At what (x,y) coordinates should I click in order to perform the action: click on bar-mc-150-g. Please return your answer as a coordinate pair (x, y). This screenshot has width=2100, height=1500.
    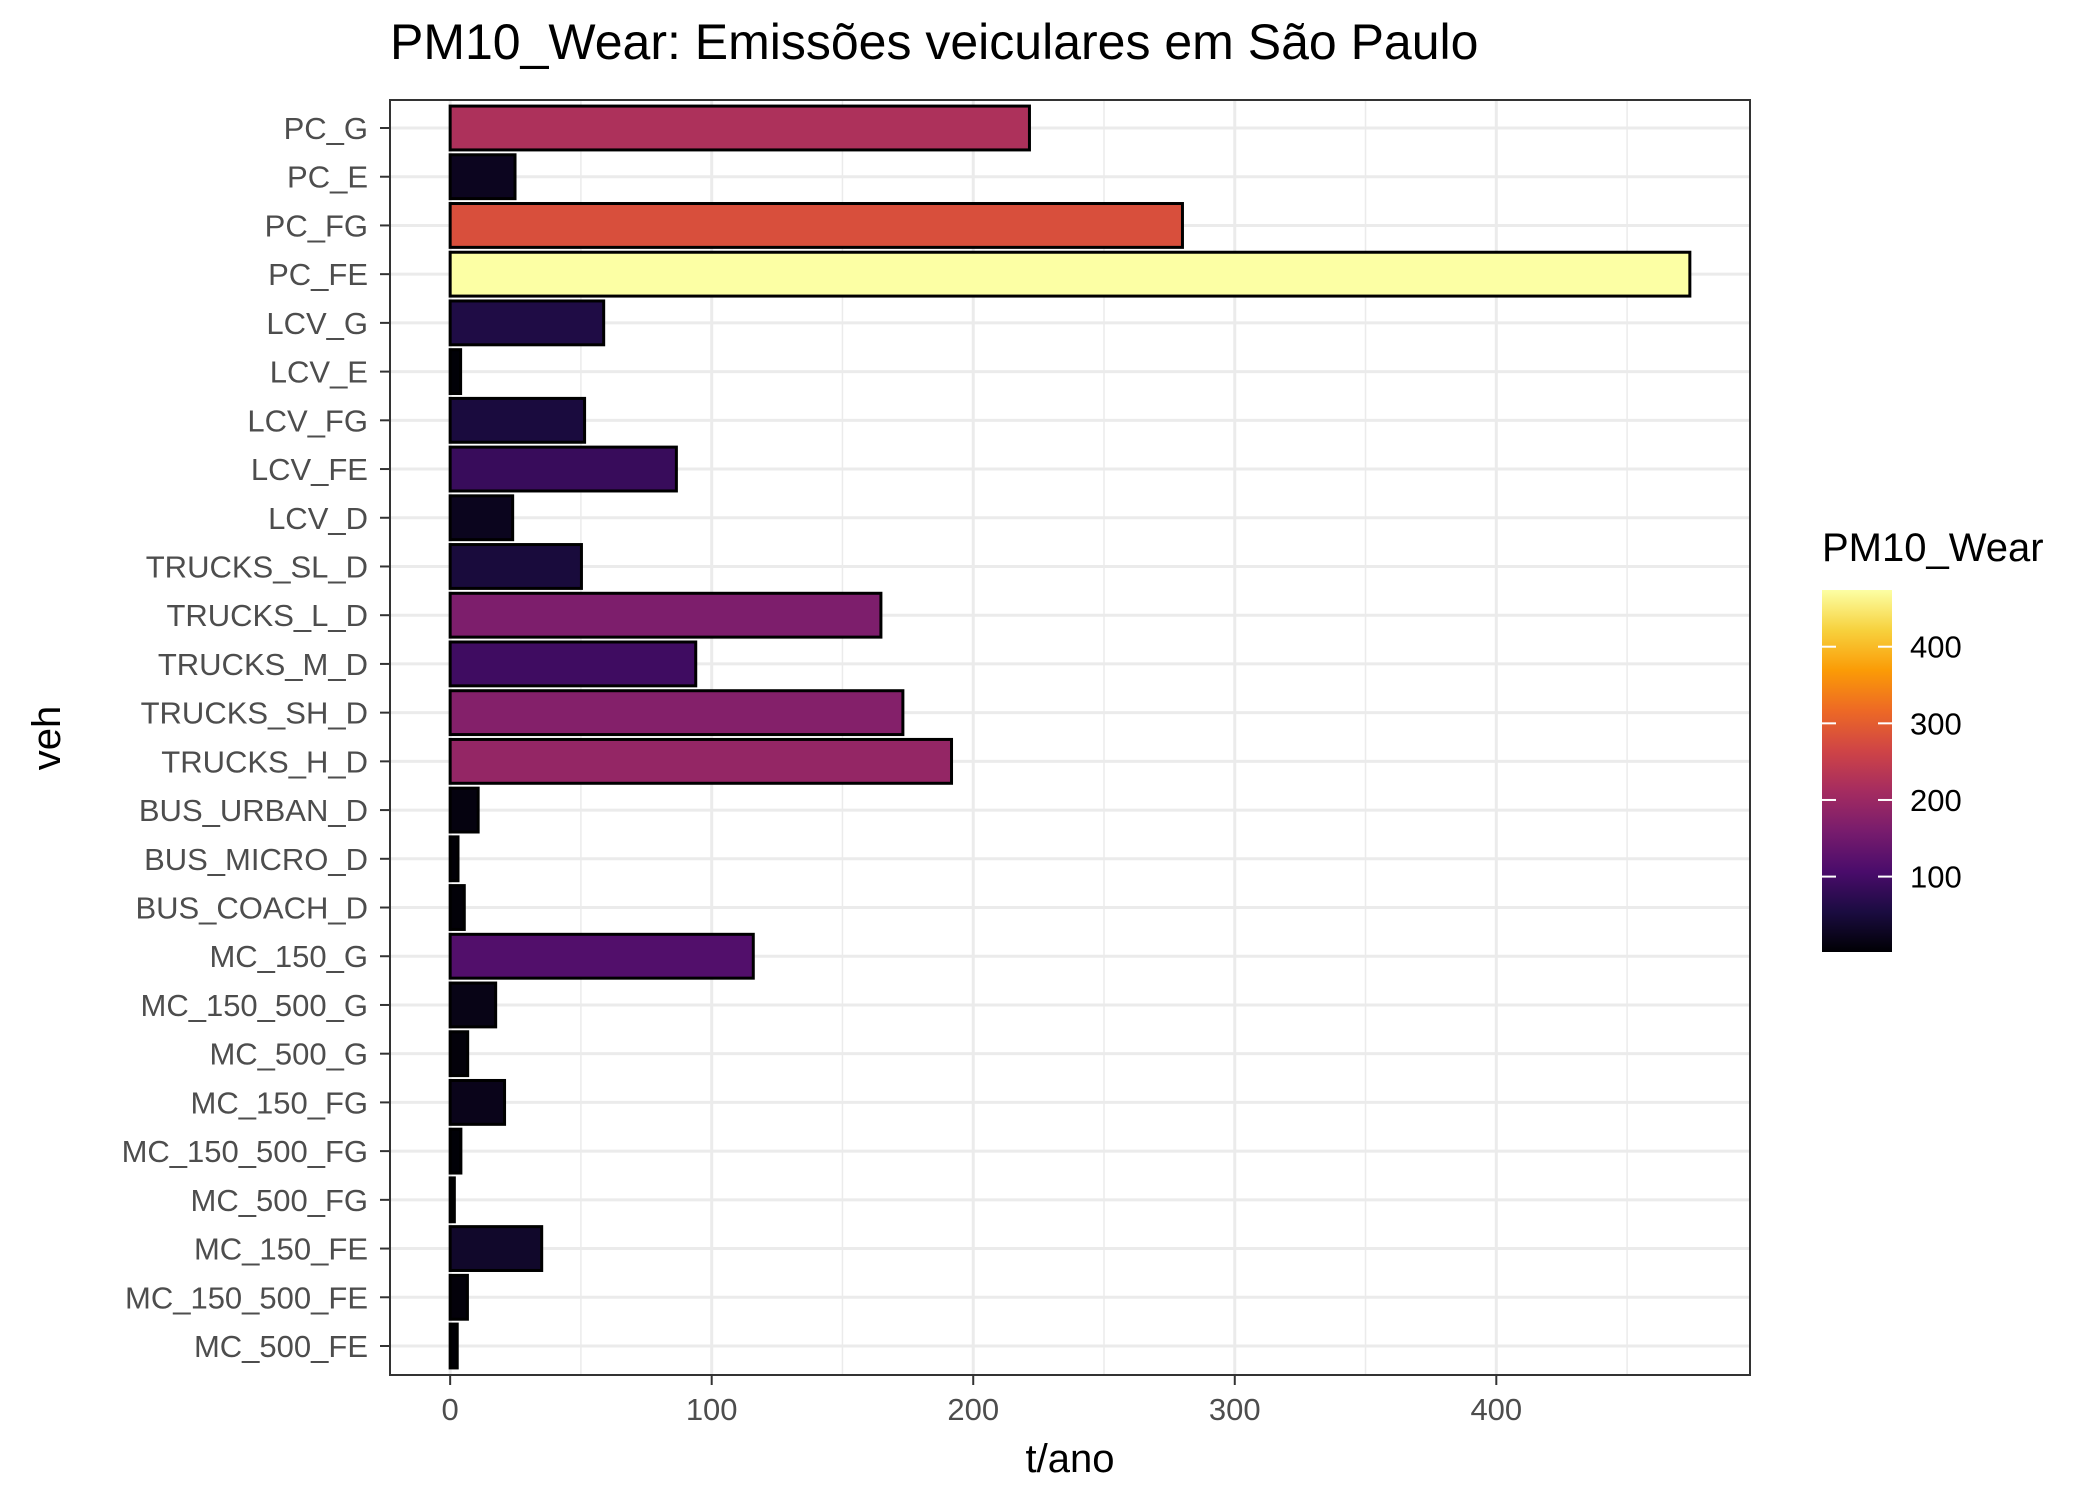
    Looking at the image, I should click on (601, 956).